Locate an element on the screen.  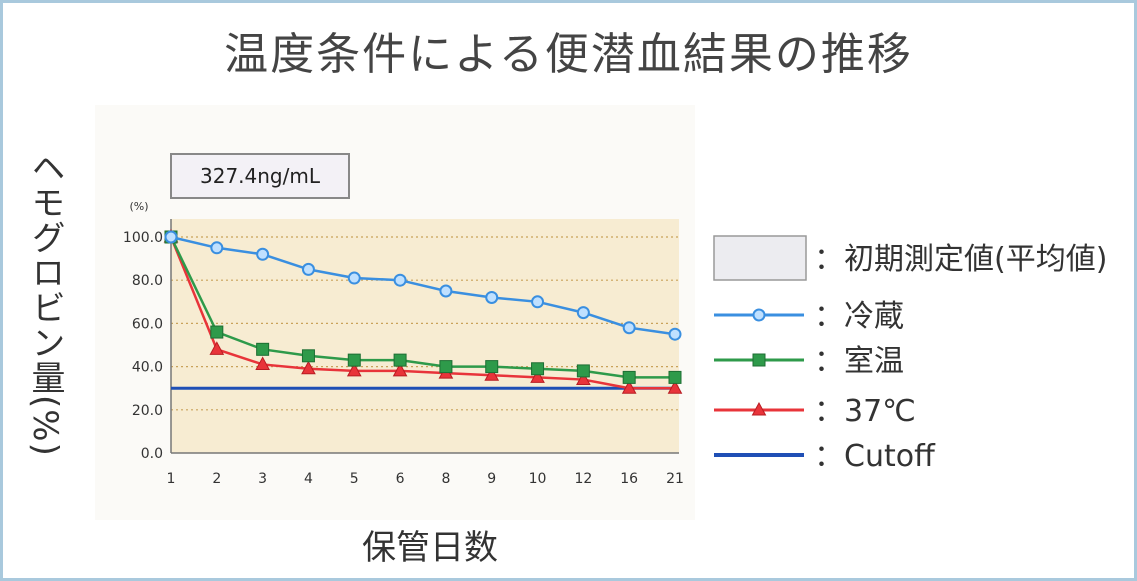
x-tick-label: 5 is located at coordinates (354, 479).